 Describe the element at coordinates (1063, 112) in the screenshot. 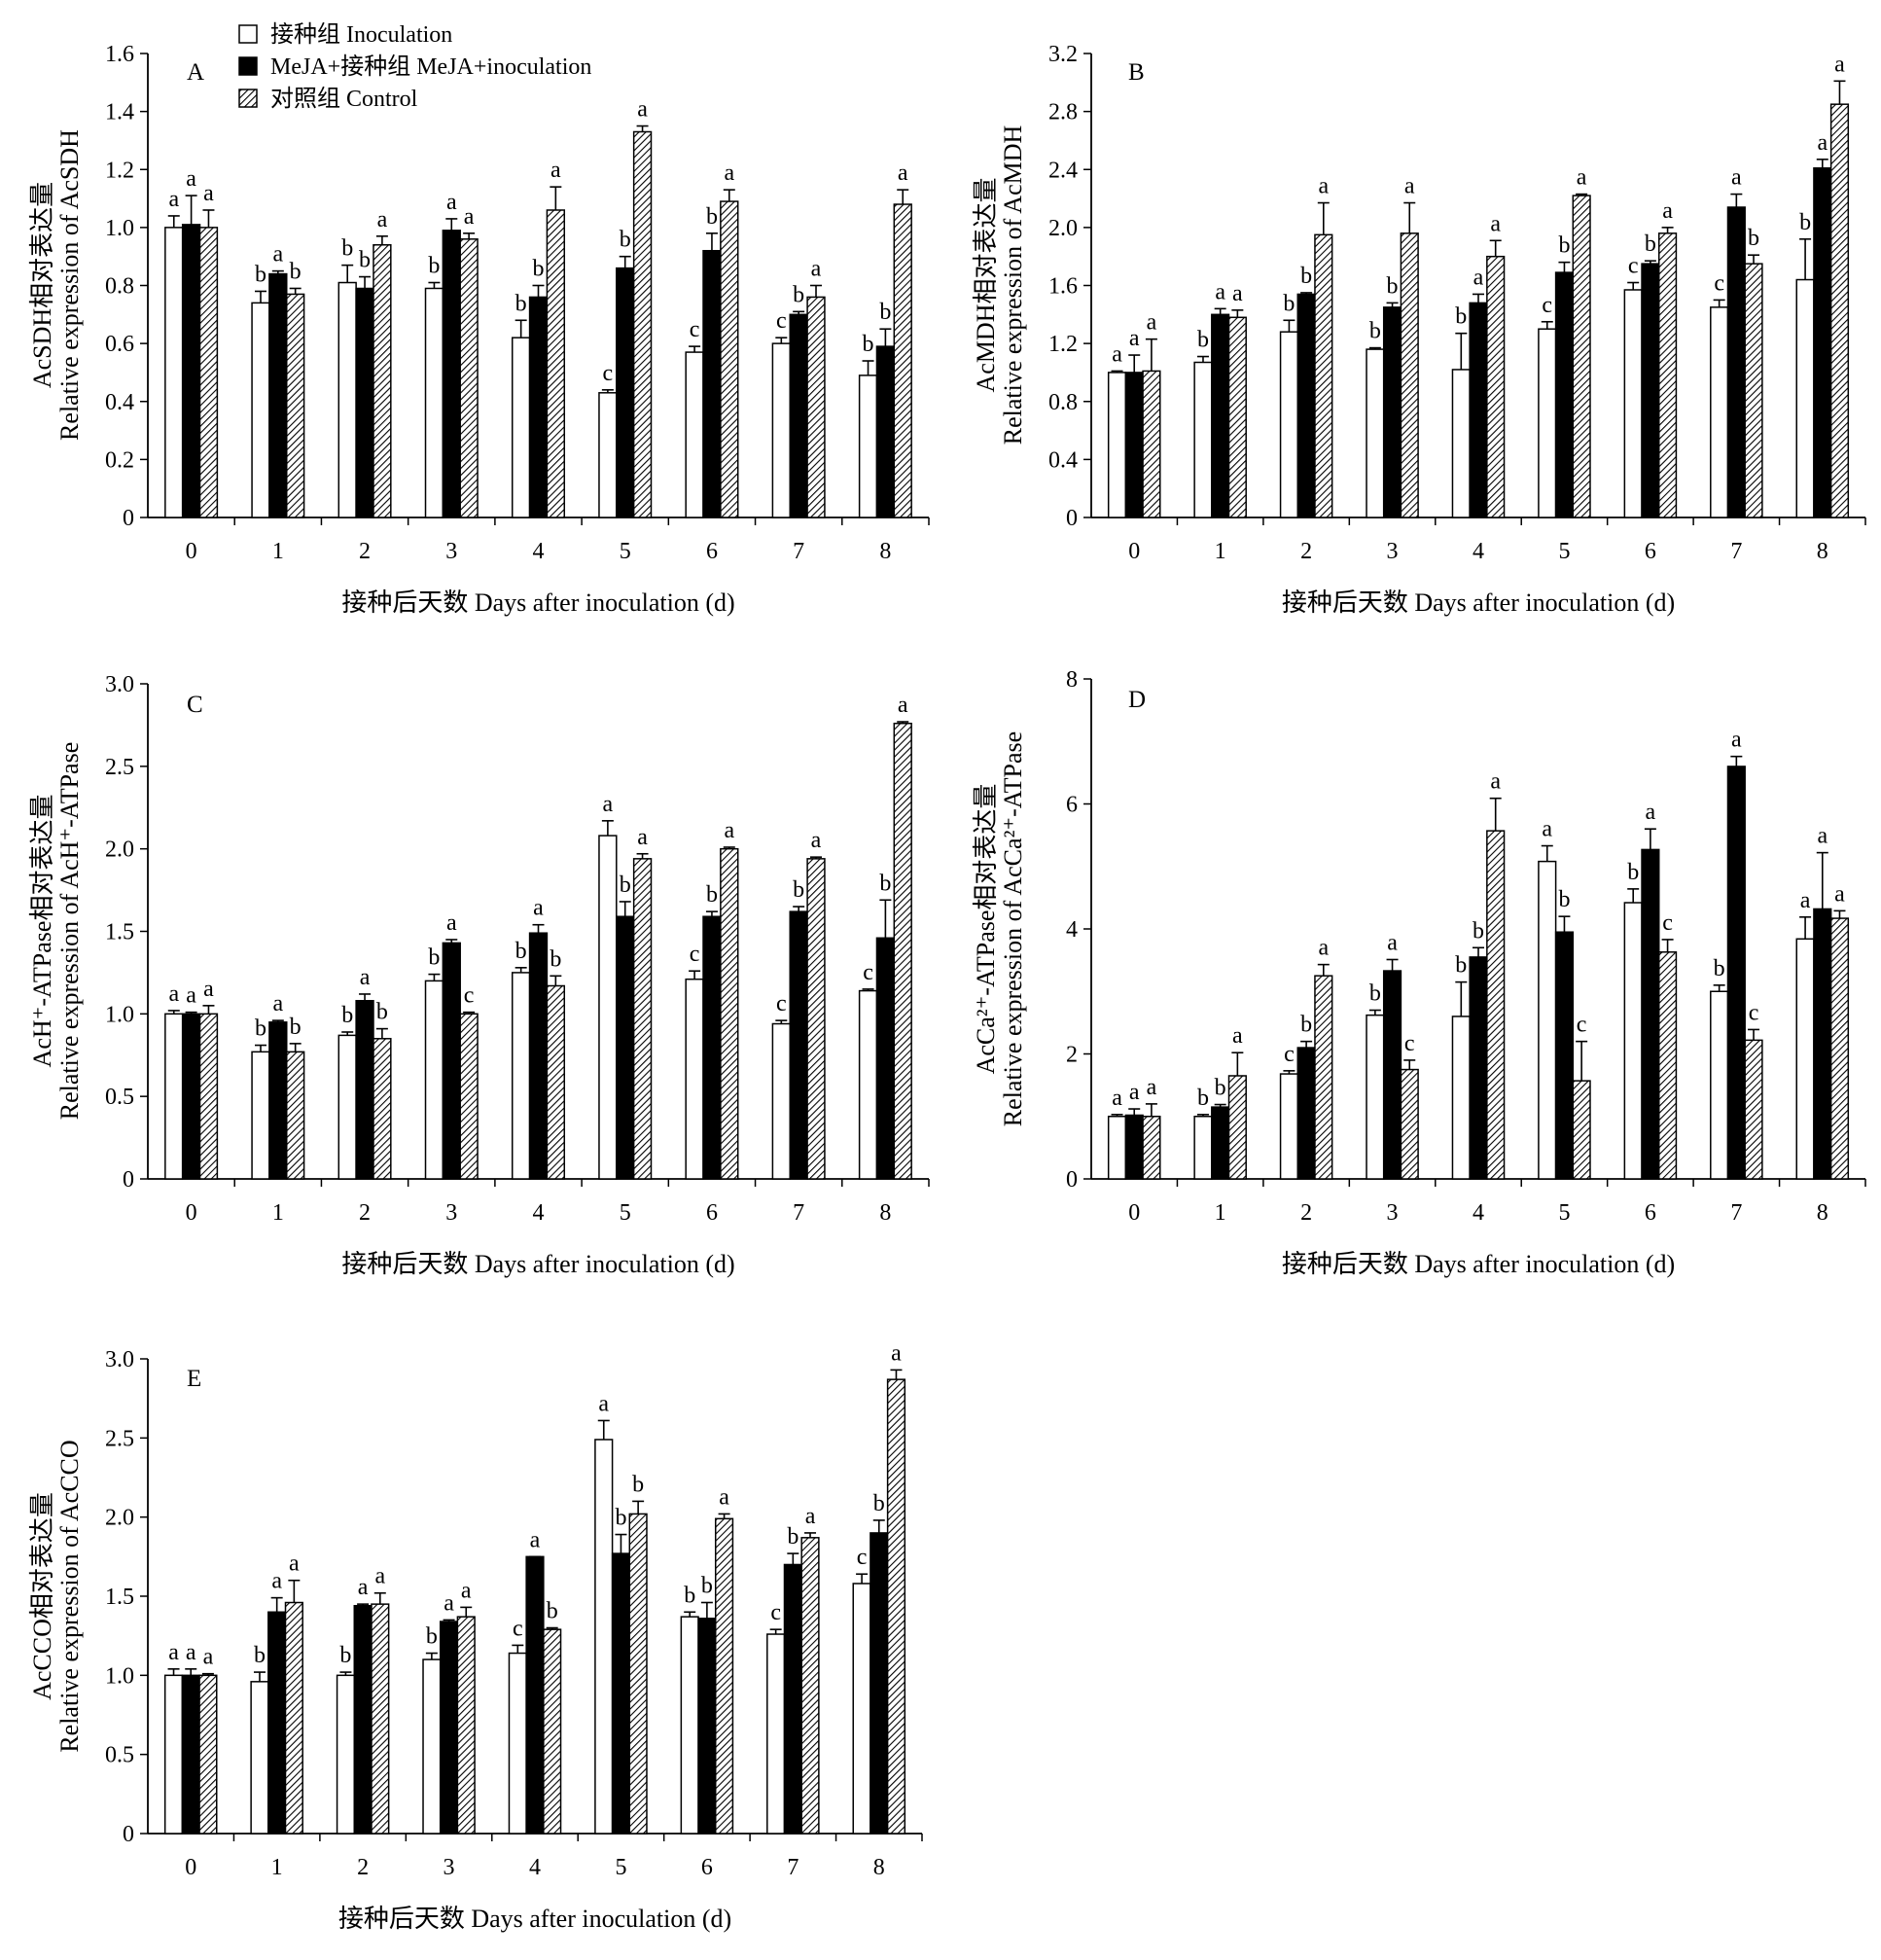

I see `y-tick-label: 2.8` at that location.